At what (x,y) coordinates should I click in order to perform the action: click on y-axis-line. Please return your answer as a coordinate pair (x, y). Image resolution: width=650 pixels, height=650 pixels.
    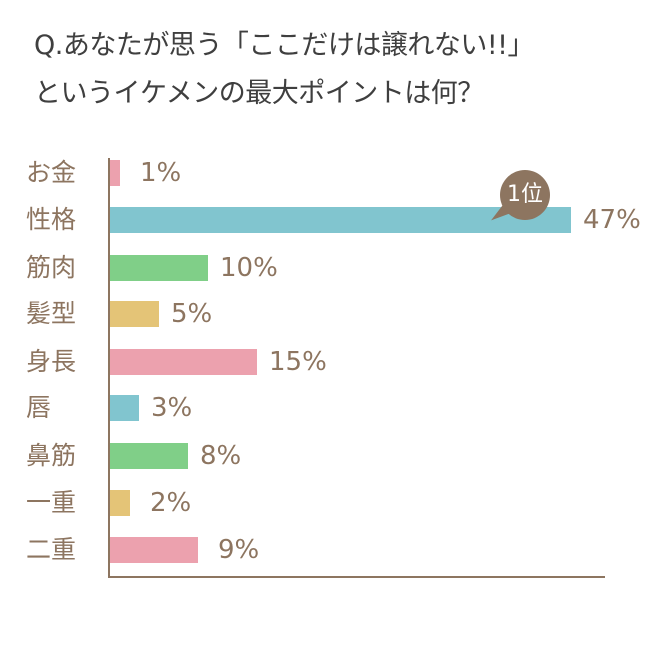
    Looking at the image, I should click on (109, 368).